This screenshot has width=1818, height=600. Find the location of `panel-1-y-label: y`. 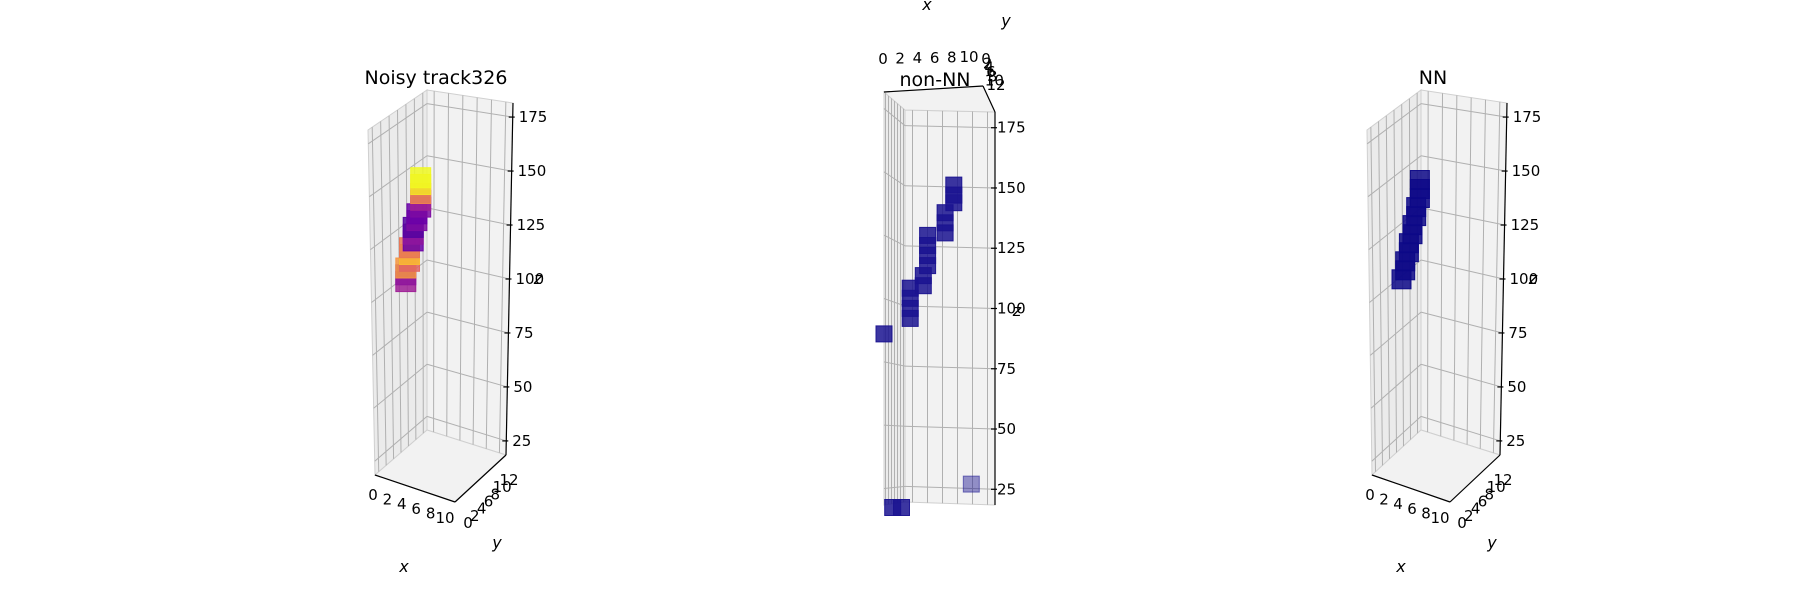

panel-1-y-label: y is located at coordinates (1005, 20).